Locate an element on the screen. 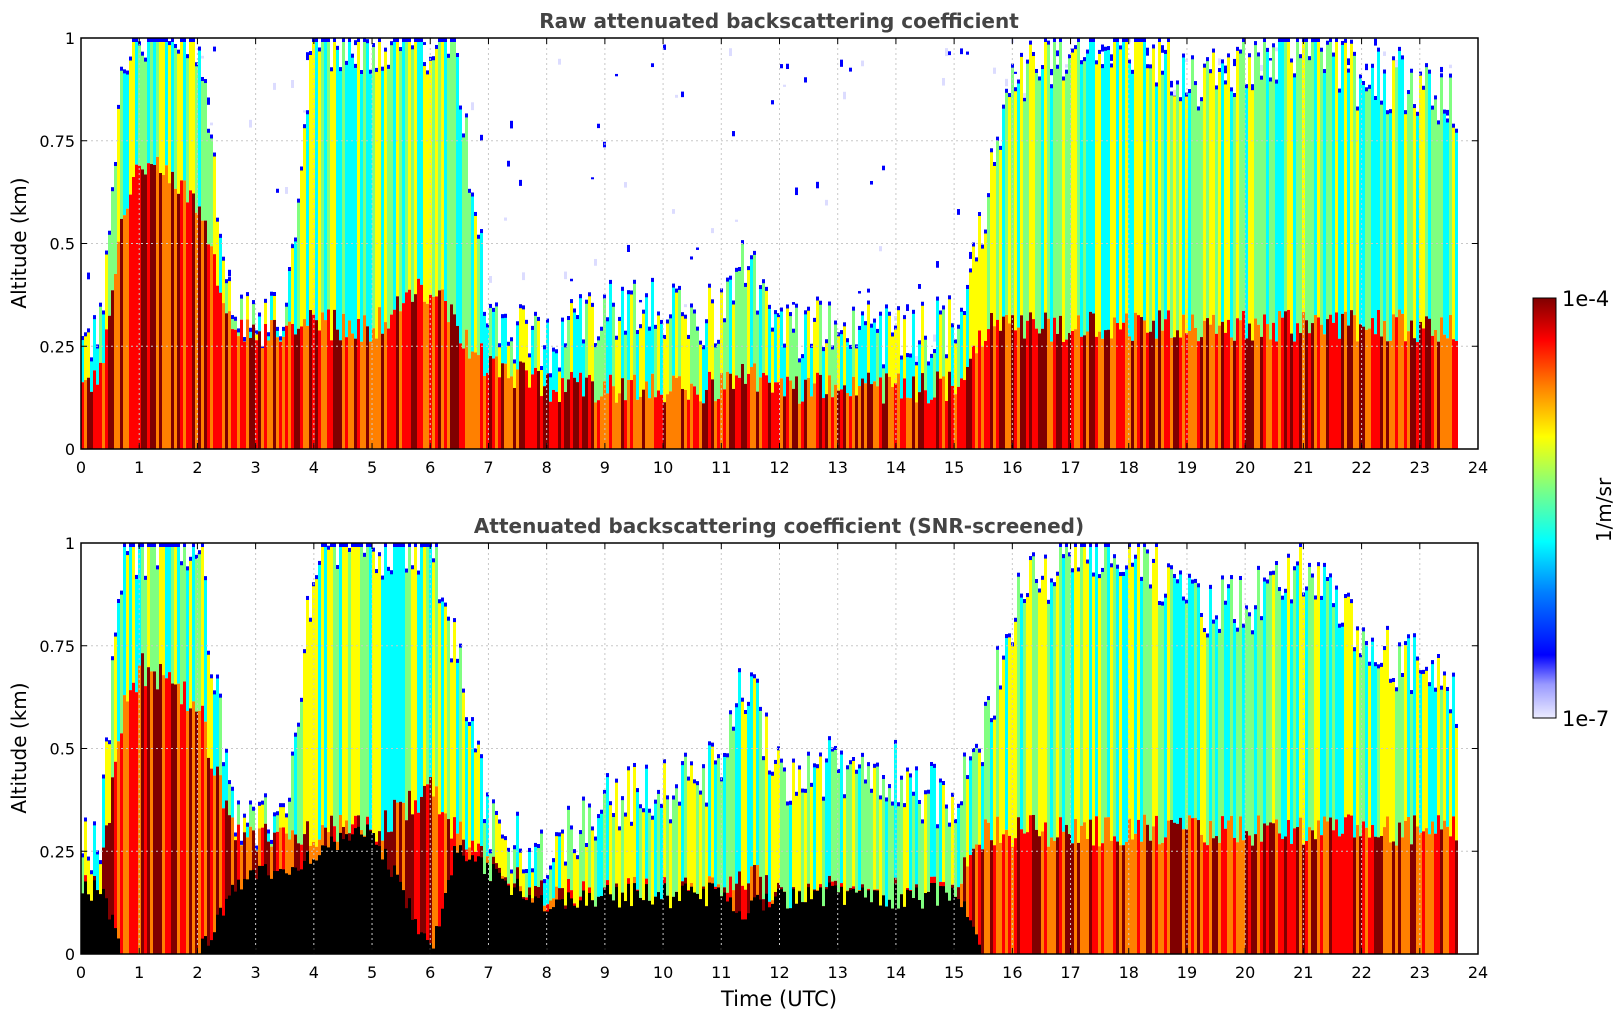 Image resolution: width=1621 pixels, height=1020 pixels. noise-cell is located at coordinates (505, 219).